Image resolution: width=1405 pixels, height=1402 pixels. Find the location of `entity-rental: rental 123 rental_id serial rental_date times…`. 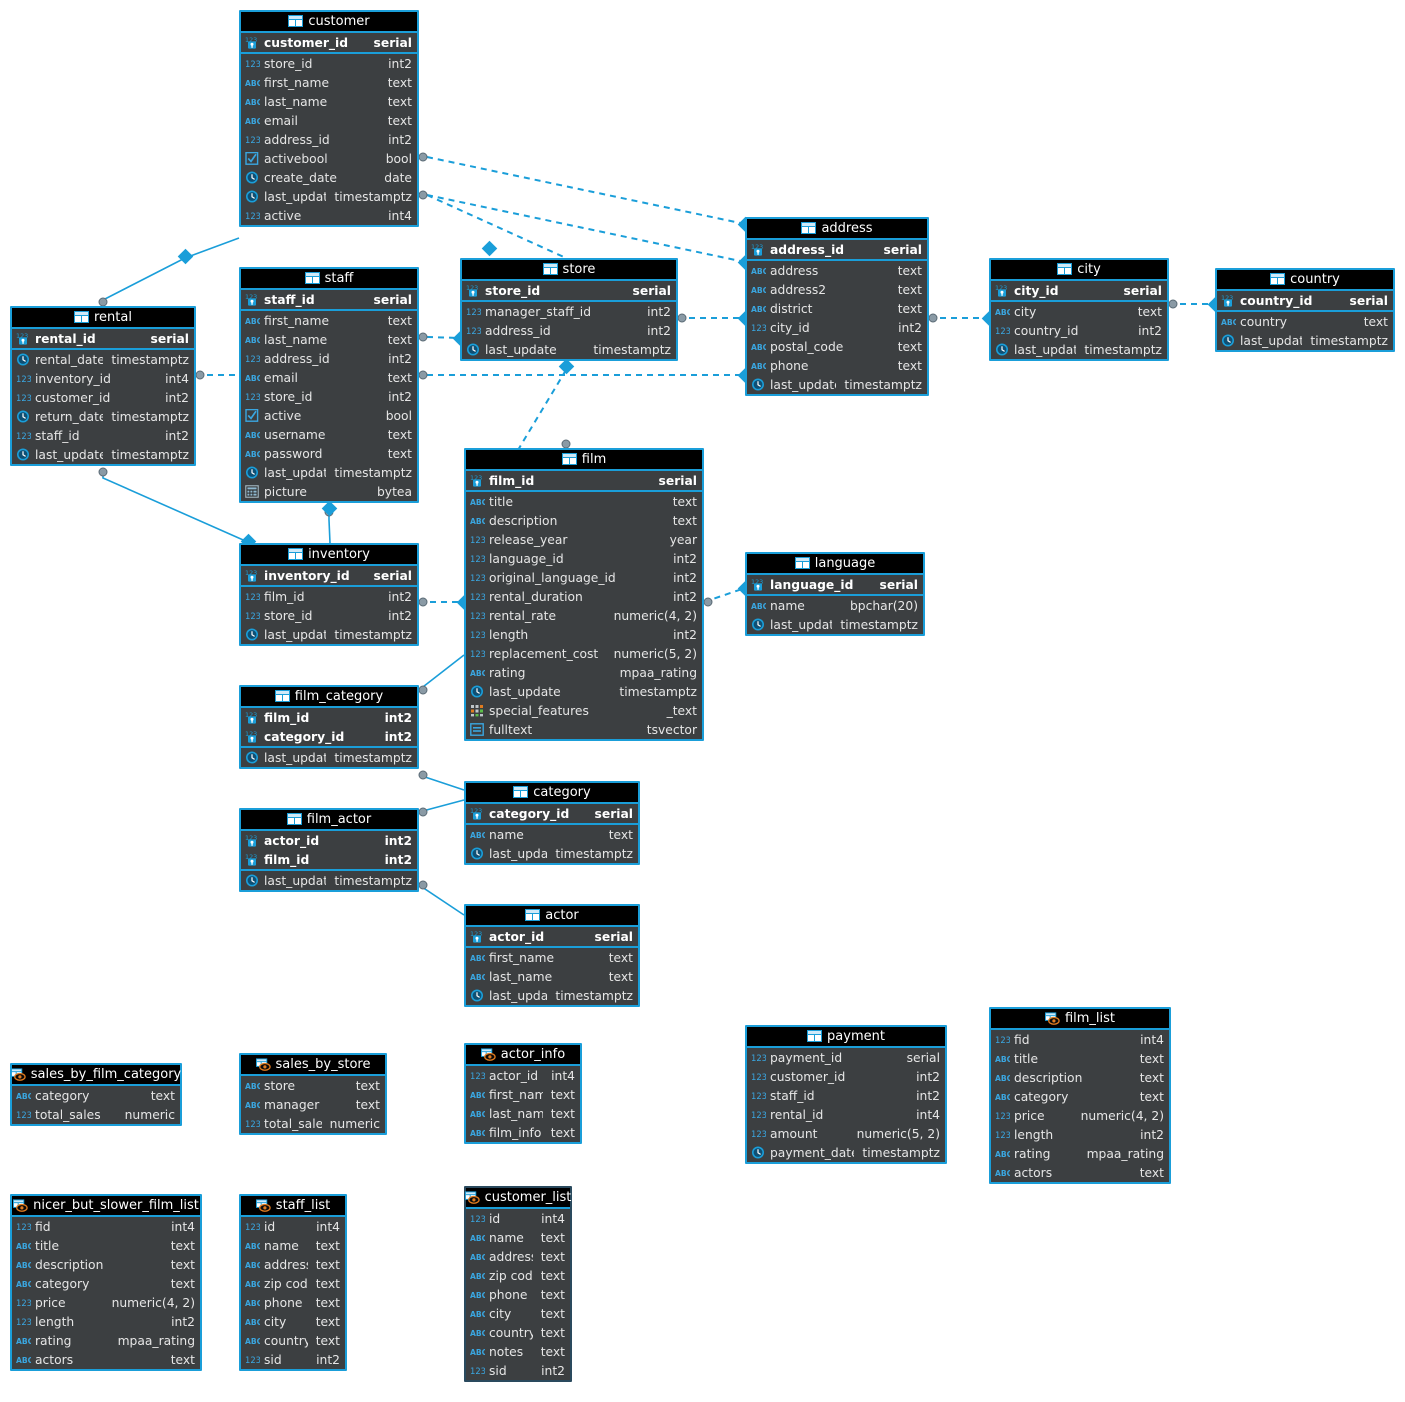

entity-rental: rental 123 rental_id serial rental_date times… is located at coordinates (103, 386).